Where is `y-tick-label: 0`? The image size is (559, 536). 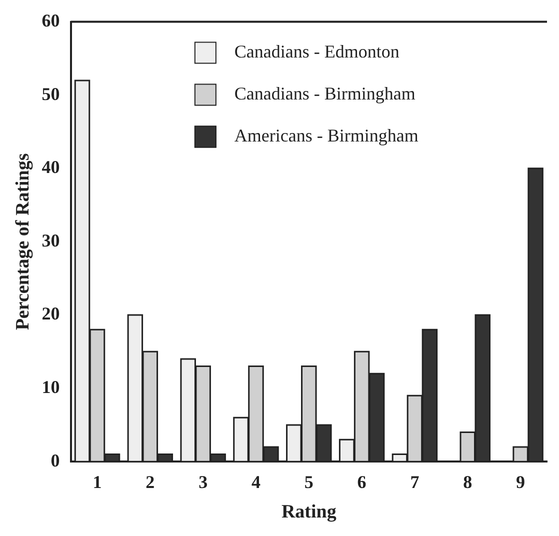 y-tick-label: 0 is located at coordinates (55, 460).